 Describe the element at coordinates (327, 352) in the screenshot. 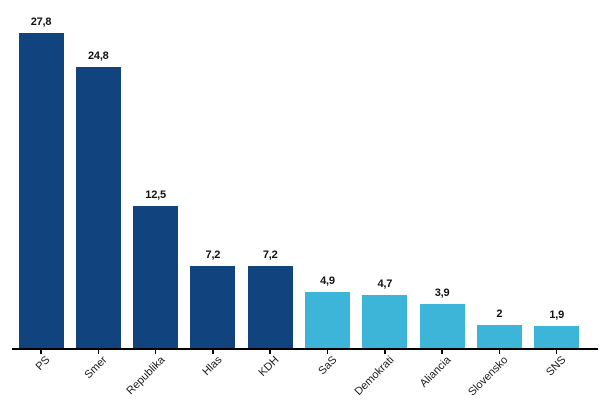

I see `axis-tick-sas` at that location.